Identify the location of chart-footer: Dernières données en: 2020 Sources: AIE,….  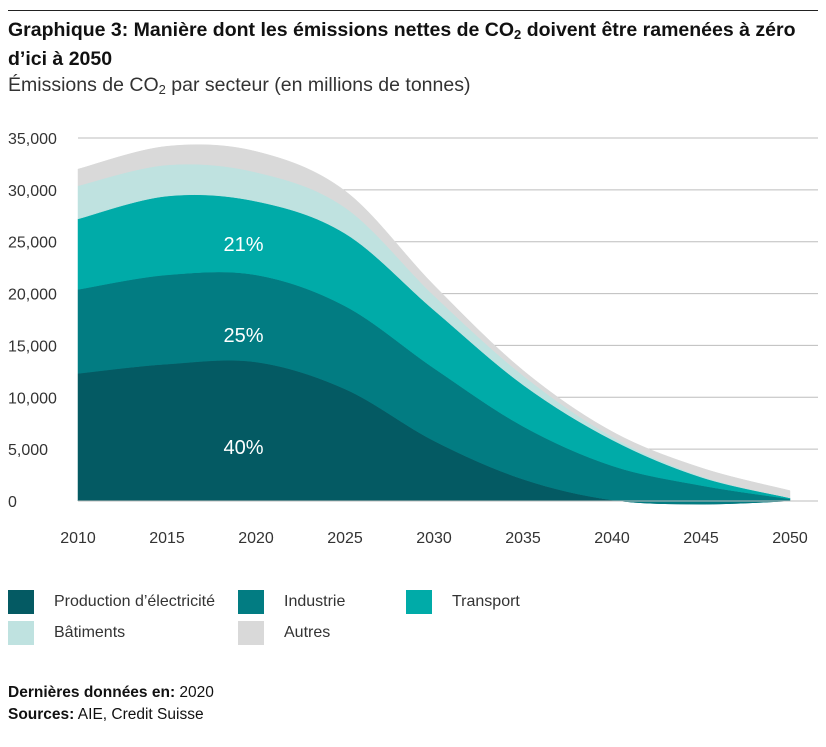
(111, 704).